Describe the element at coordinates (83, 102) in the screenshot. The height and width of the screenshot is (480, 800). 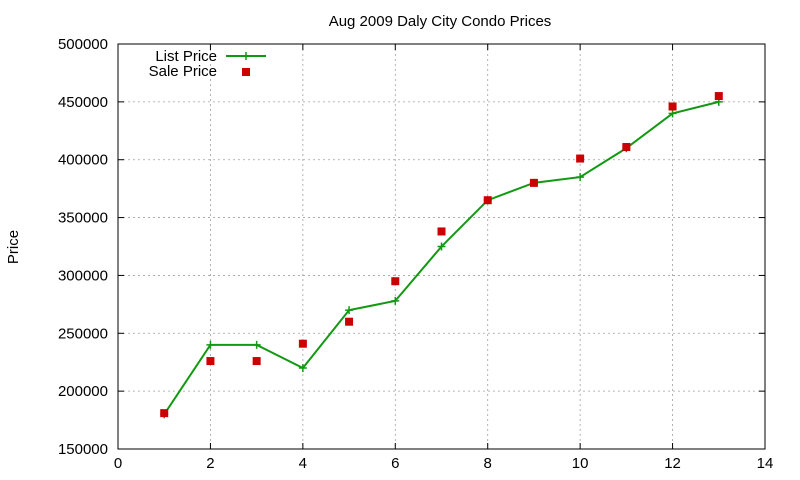
I see `y-tick-label: 450000` at that location.